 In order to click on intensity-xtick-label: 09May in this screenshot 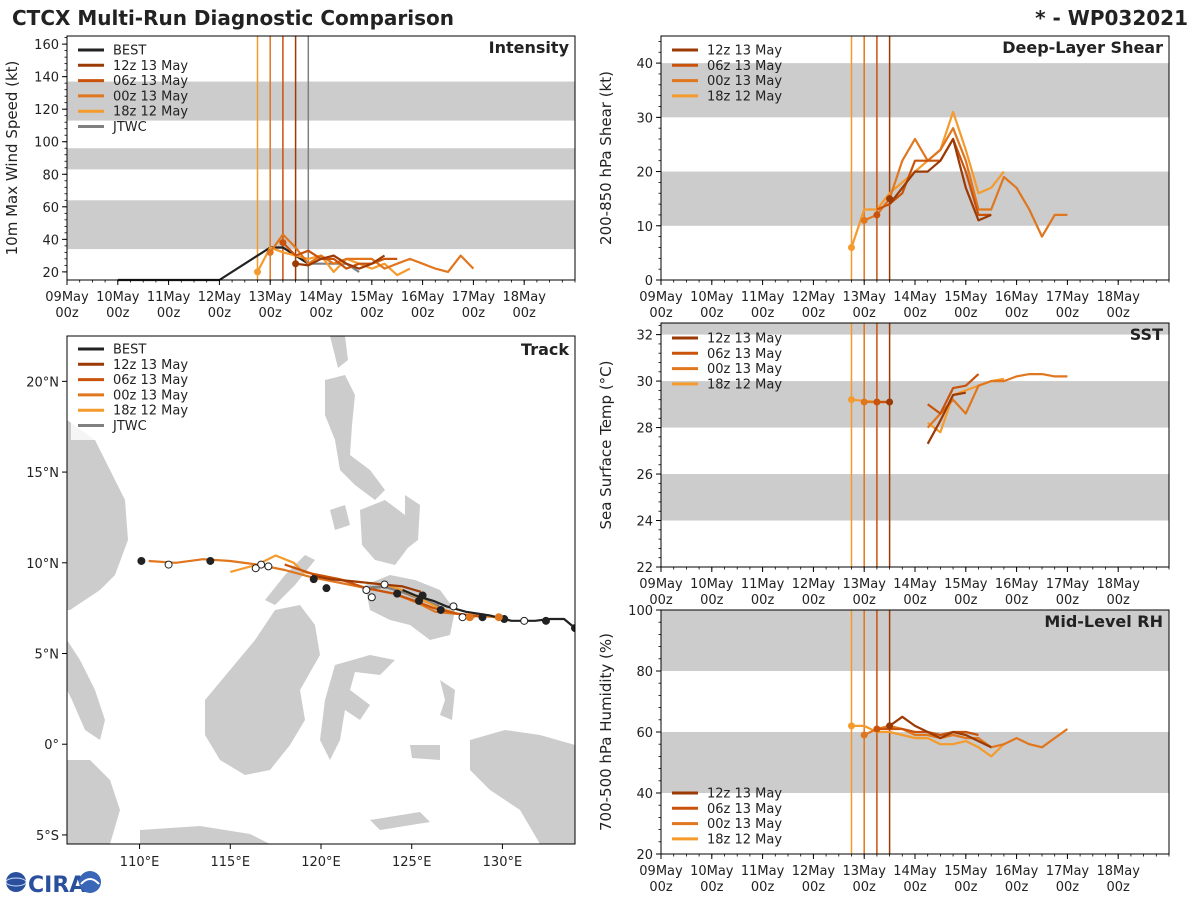, I will do `click(67, 297)`.